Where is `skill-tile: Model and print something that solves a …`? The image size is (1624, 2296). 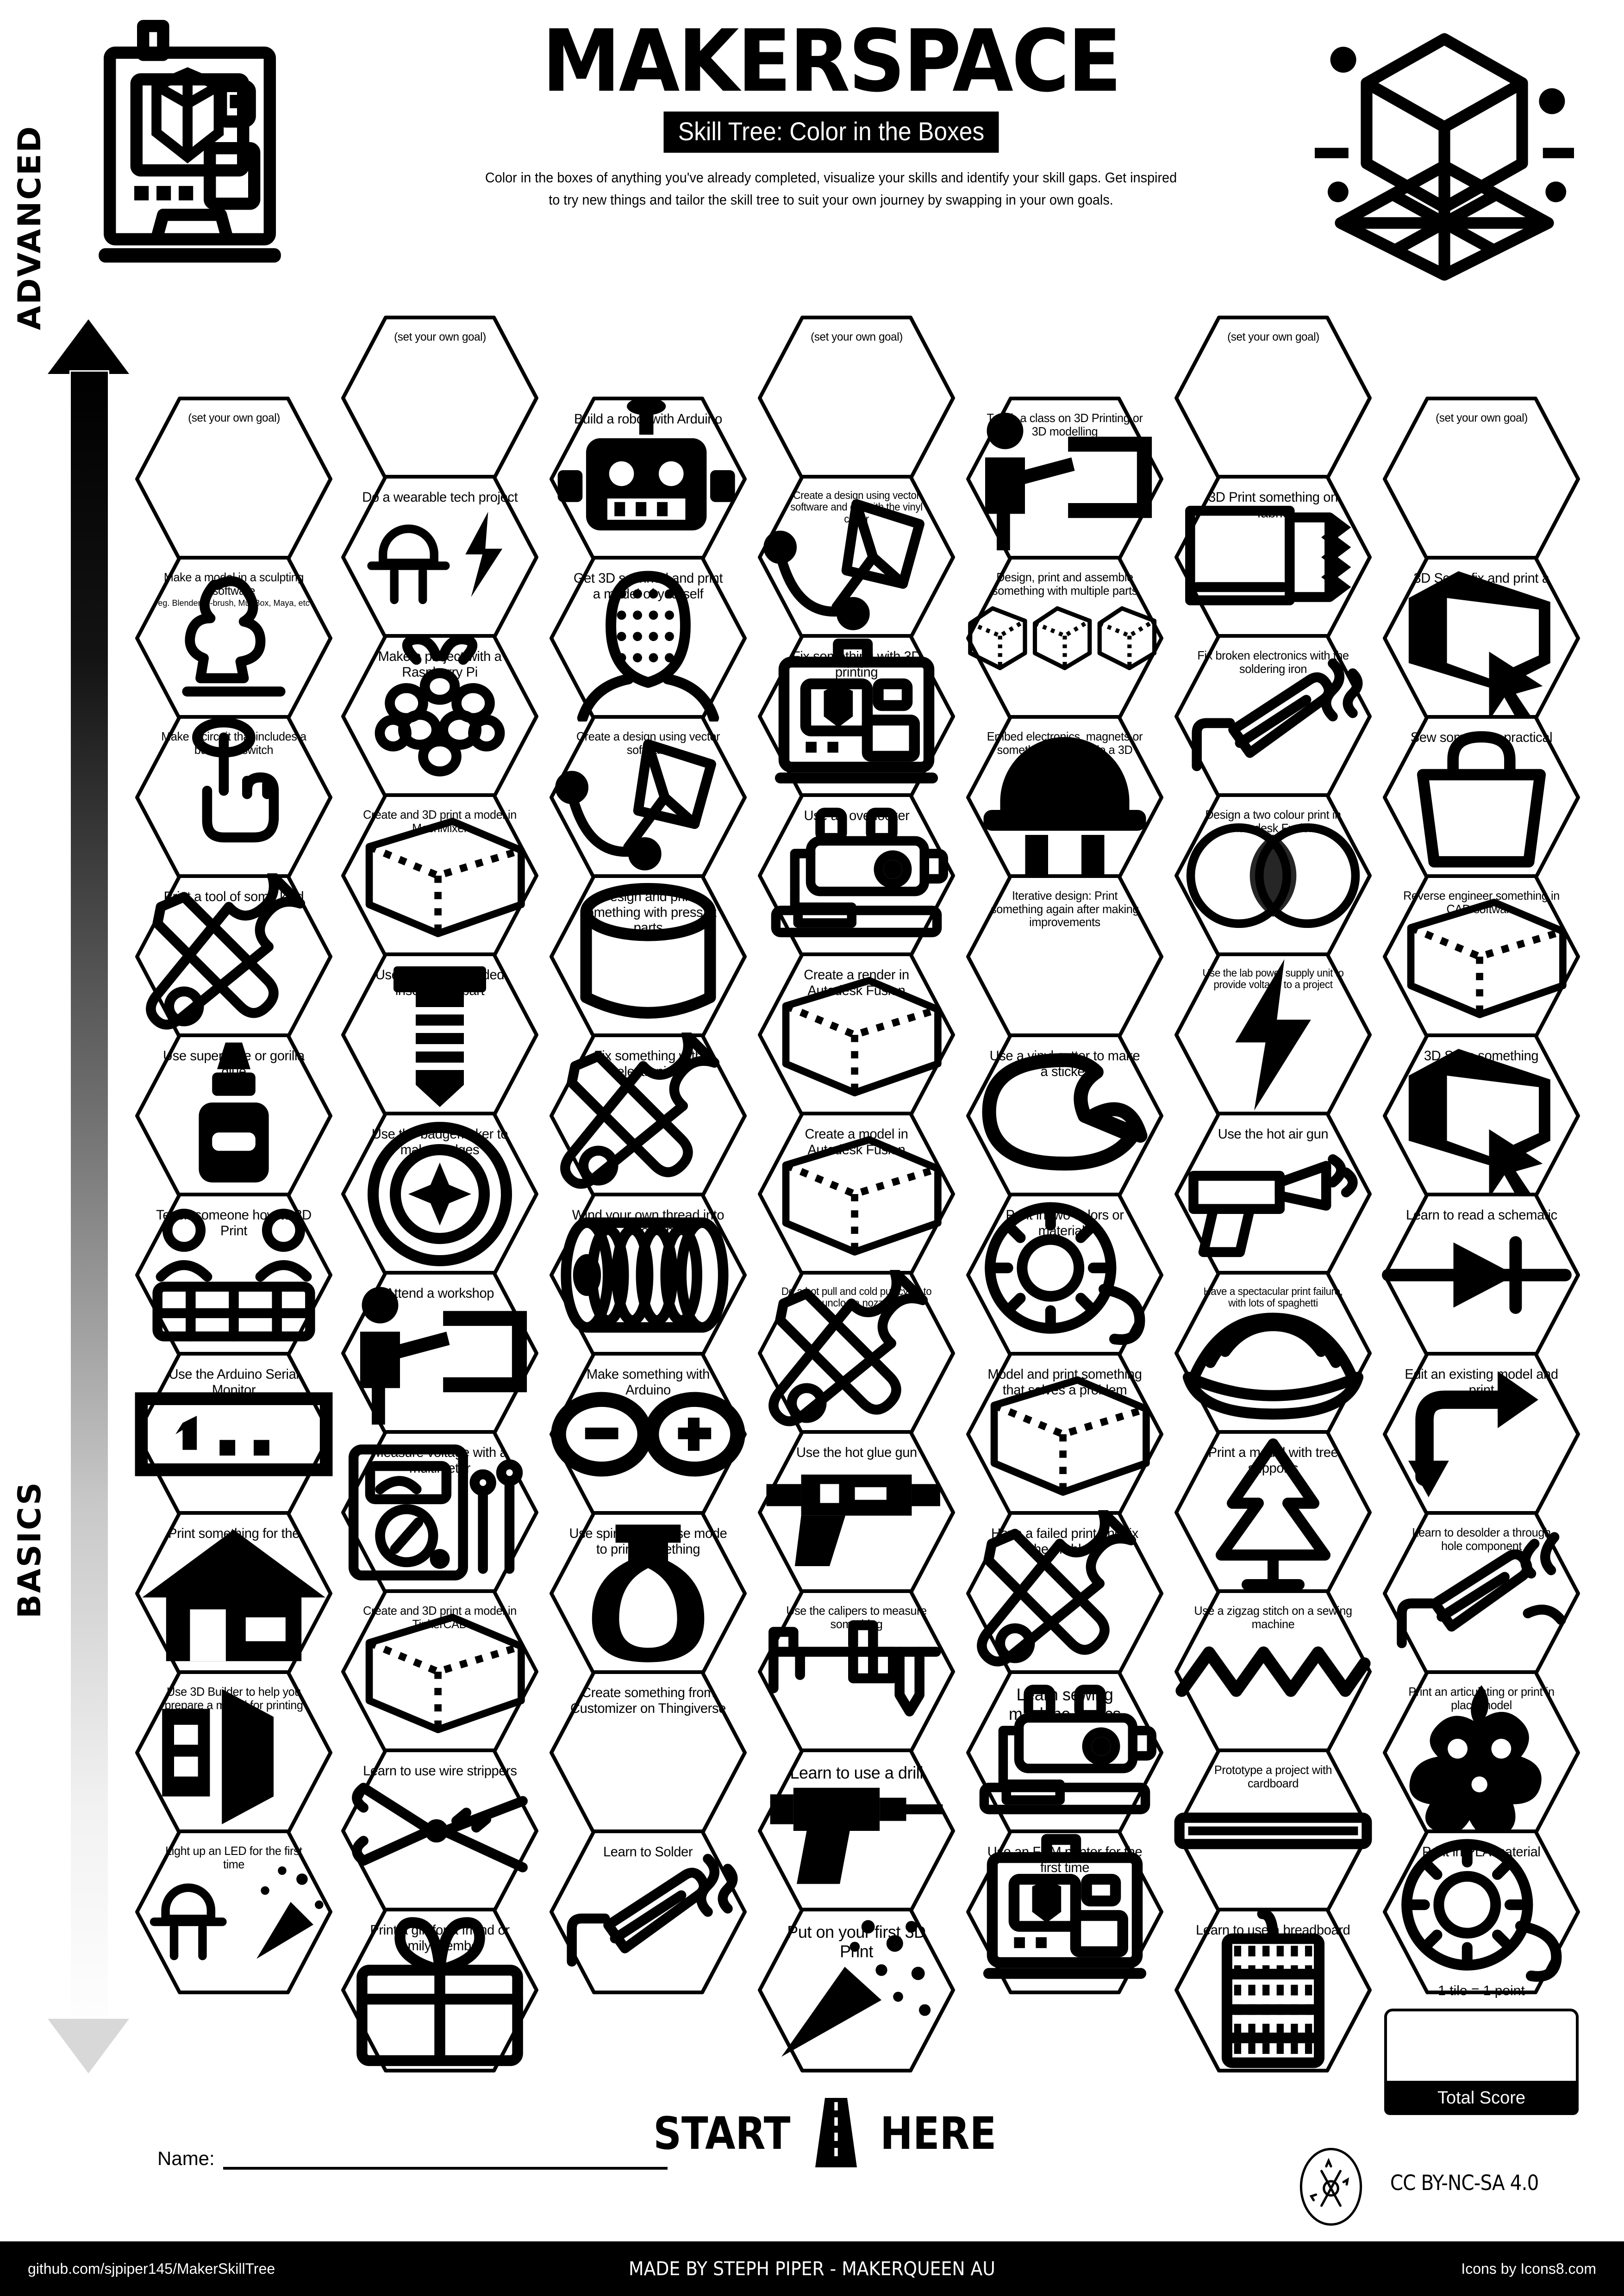 skill-tile: Model and print something that solves a … is located at coordinates (1064, 1434).